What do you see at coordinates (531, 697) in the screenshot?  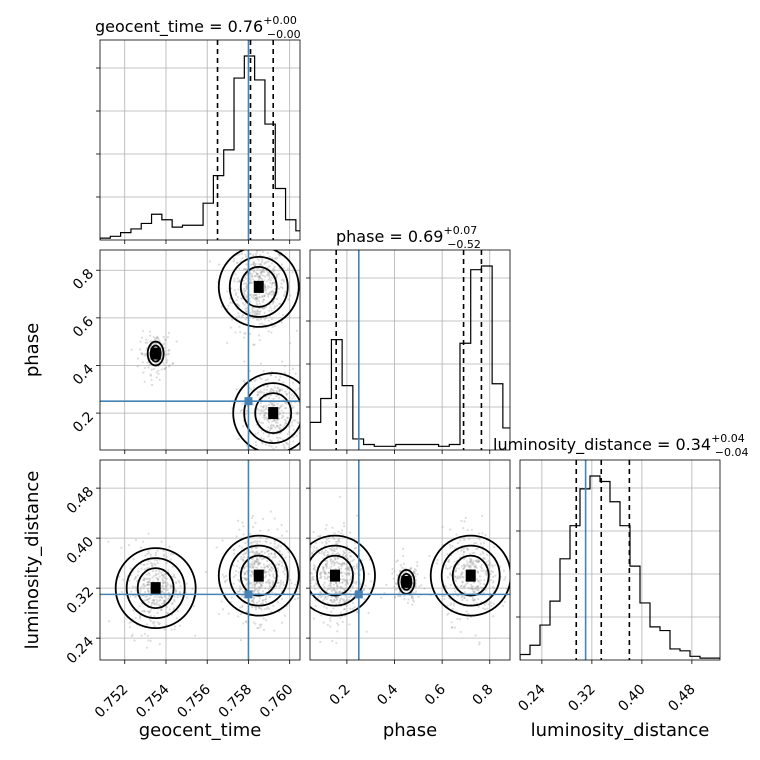 I see `xtick-label: 0.24` at bounding box center [531, 697].